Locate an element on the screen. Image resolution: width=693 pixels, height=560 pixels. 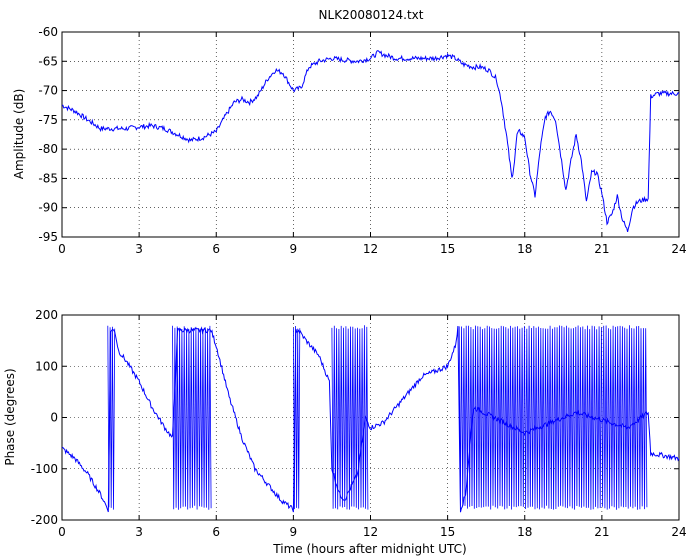
y-tick-label: 100 is located at coordinates (46, 366).